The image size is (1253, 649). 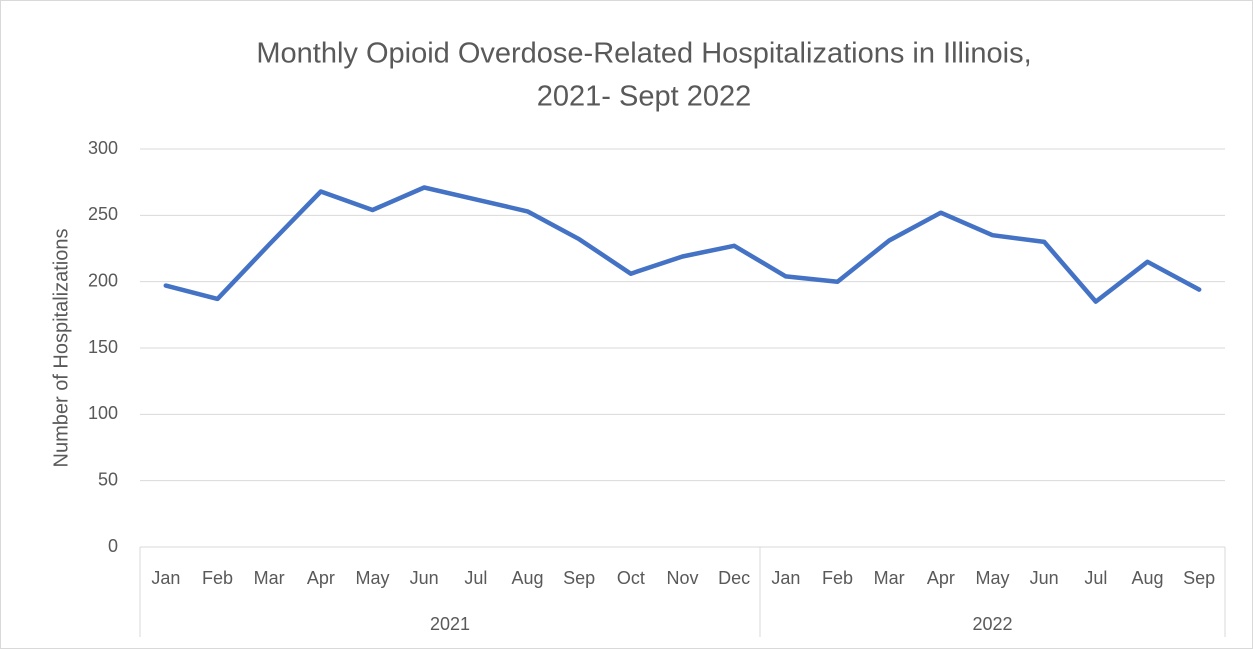 What do you see at coordinates (631, 578) in the screenshot?
I see `x-tick-label: Oct` at bounding box center [631, 578].